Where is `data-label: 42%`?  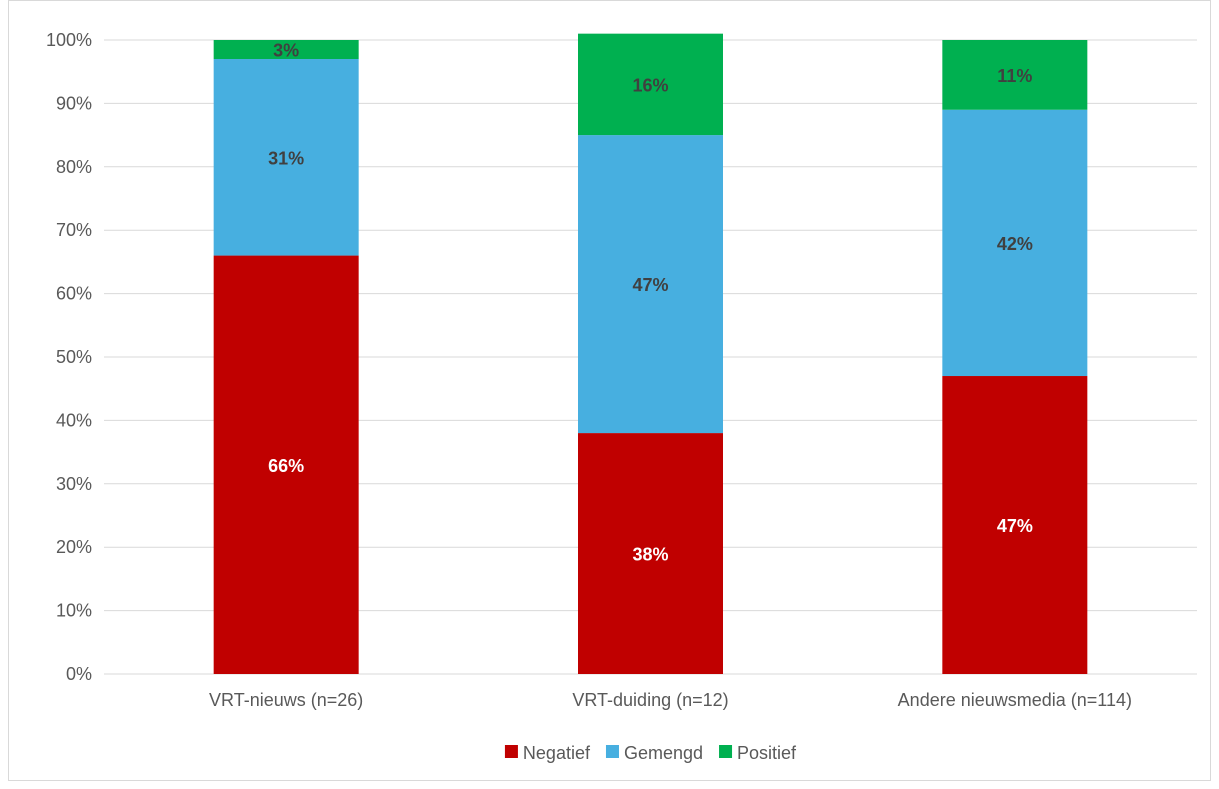 data-label: 42% is located at coordinates (1015, 244).